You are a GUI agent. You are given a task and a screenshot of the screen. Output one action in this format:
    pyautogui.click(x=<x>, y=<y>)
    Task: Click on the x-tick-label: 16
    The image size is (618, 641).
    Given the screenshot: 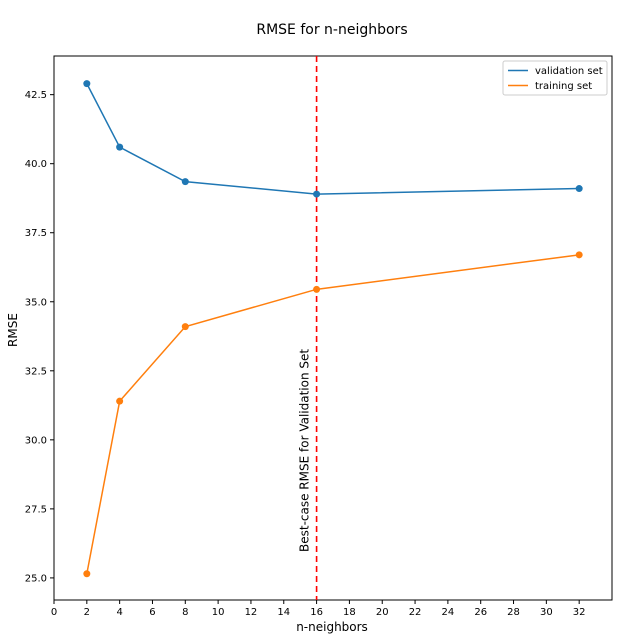 What is the action you would take?
    pyautogui.click(x=316, y=612)
    